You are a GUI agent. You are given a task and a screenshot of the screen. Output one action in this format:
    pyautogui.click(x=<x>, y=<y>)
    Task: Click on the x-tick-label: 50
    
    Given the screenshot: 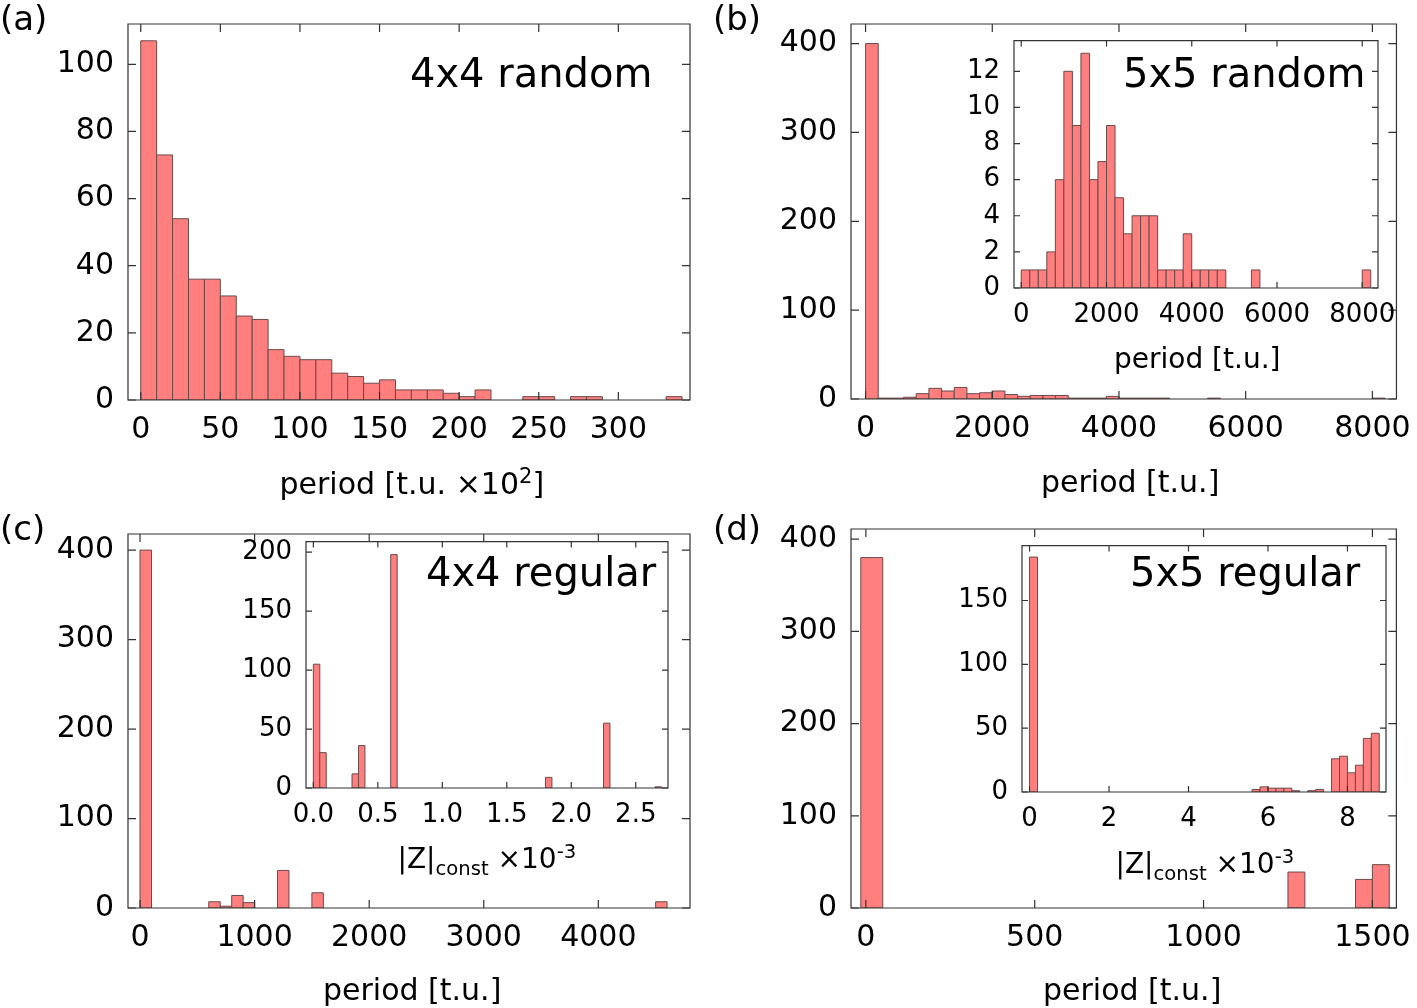 What is the action you would take?
    pyautogui.click(x=220, y=427)
    